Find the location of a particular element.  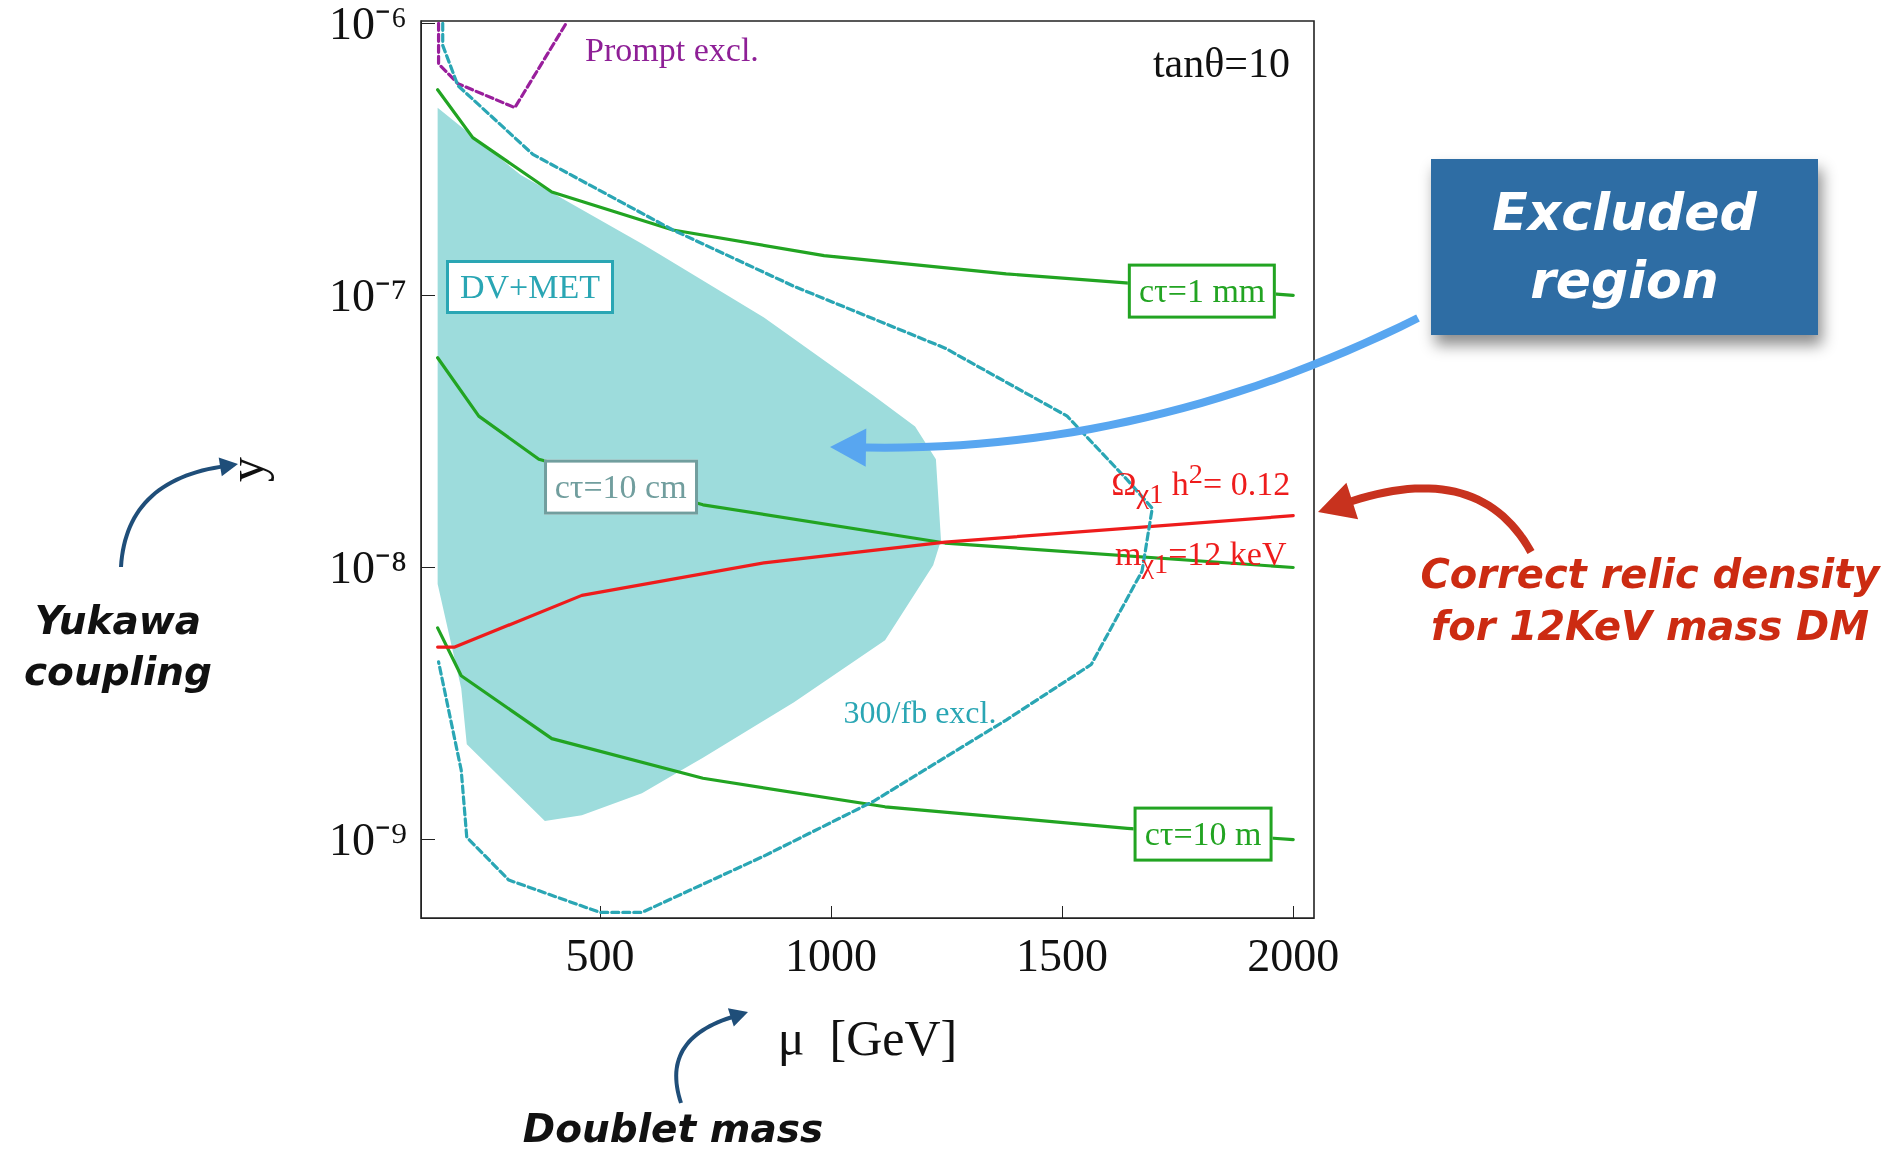

text: Yukawa coupling is located at coordinates (118, 646).